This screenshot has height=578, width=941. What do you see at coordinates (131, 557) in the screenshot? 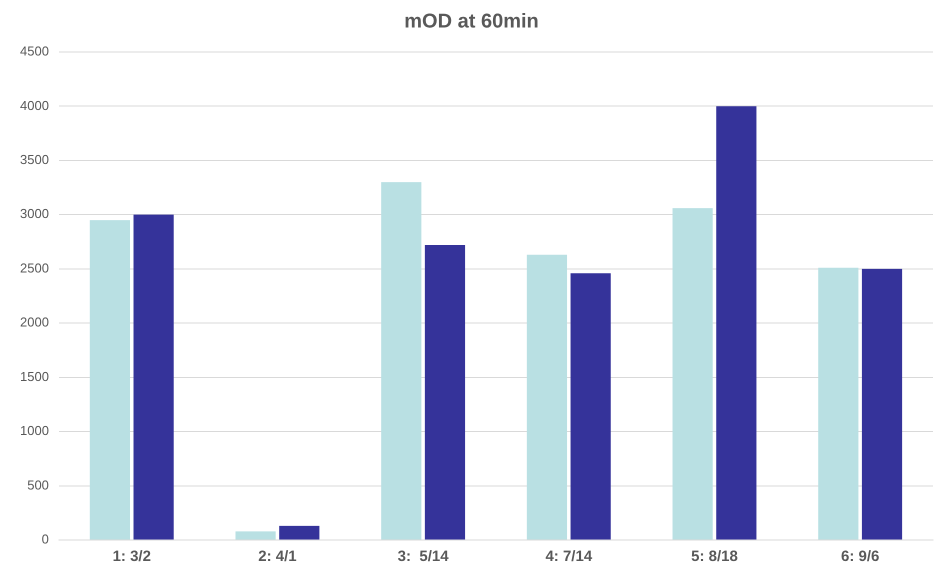
I see `x-tick-label: 1: 3/2` at bounding box center [131, 557].